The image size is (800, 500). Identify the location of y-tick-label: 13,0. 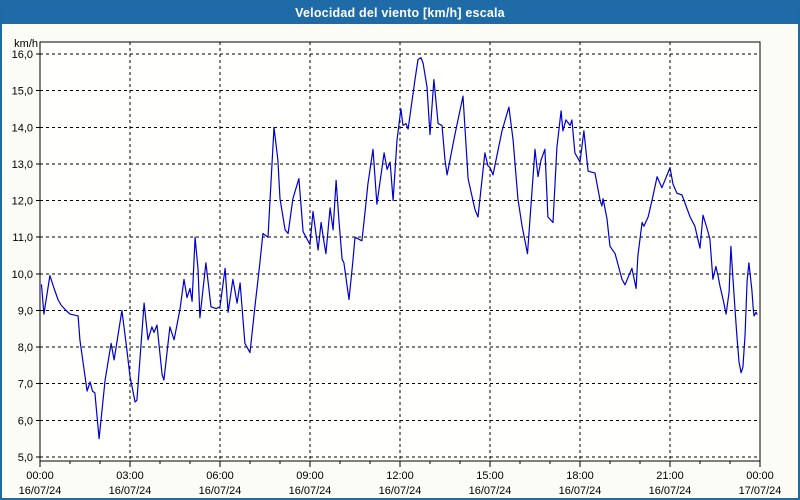
(22, 165).